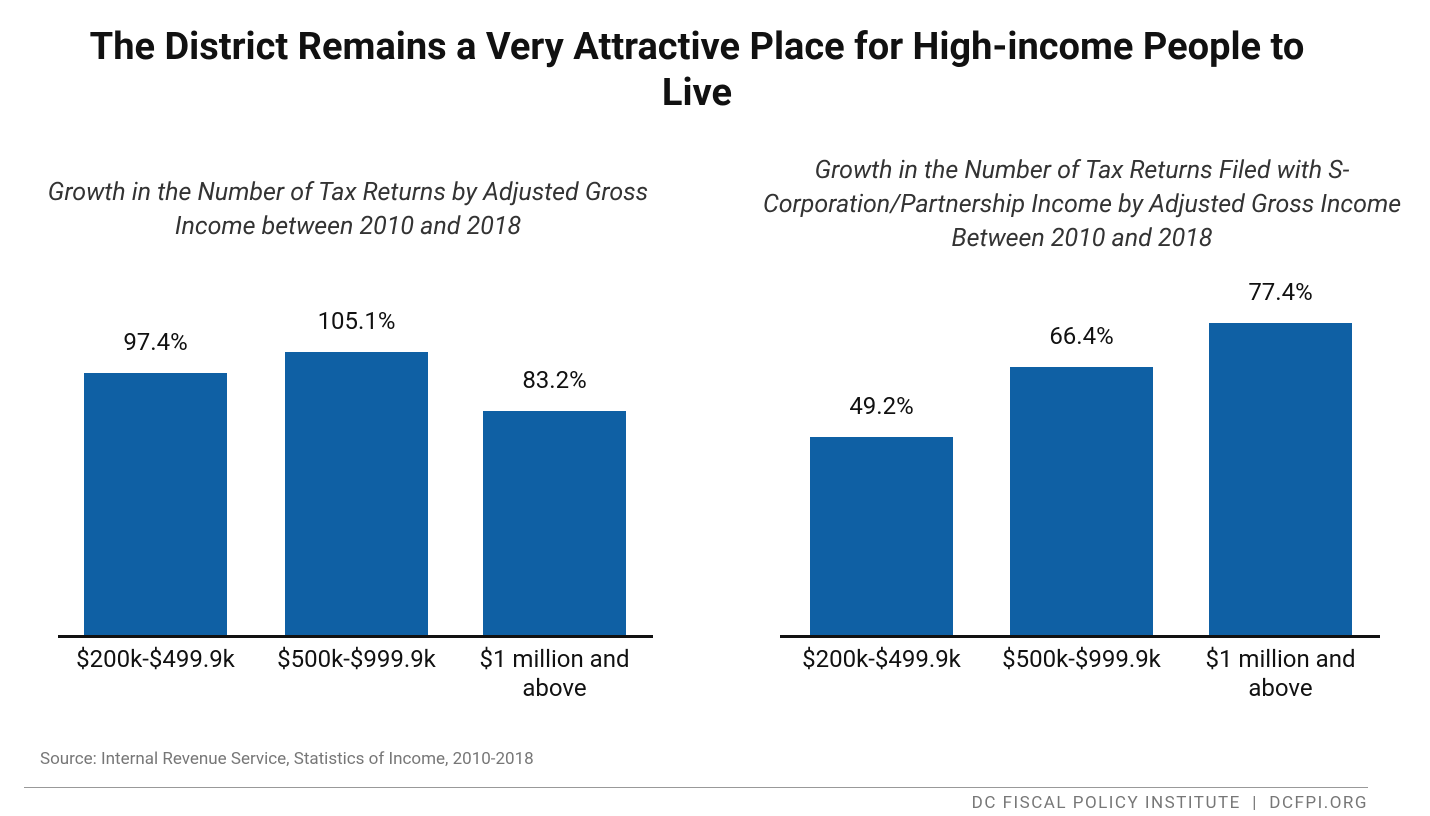 This screenshot has height=816, width=1430. What do you see at coordinates (1169, 803) in the screenshot?
I see `footer: DC FISCAL POLICY INSTITUTE | DCFPI.ORG` at bounding box center [1169, 803].